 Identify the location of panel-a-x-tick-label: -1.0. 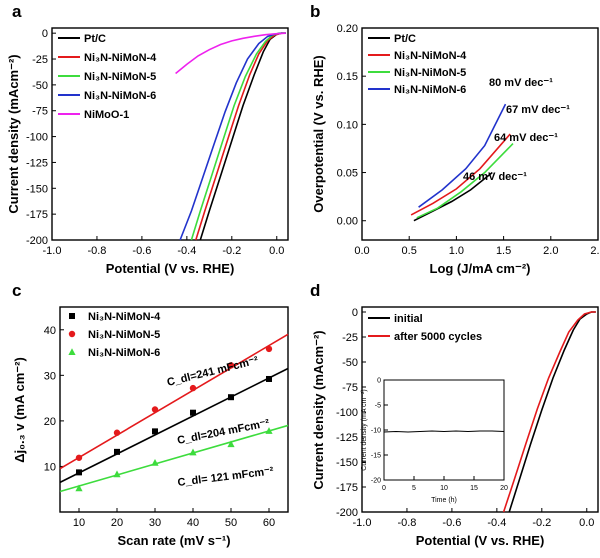
(52, 251).